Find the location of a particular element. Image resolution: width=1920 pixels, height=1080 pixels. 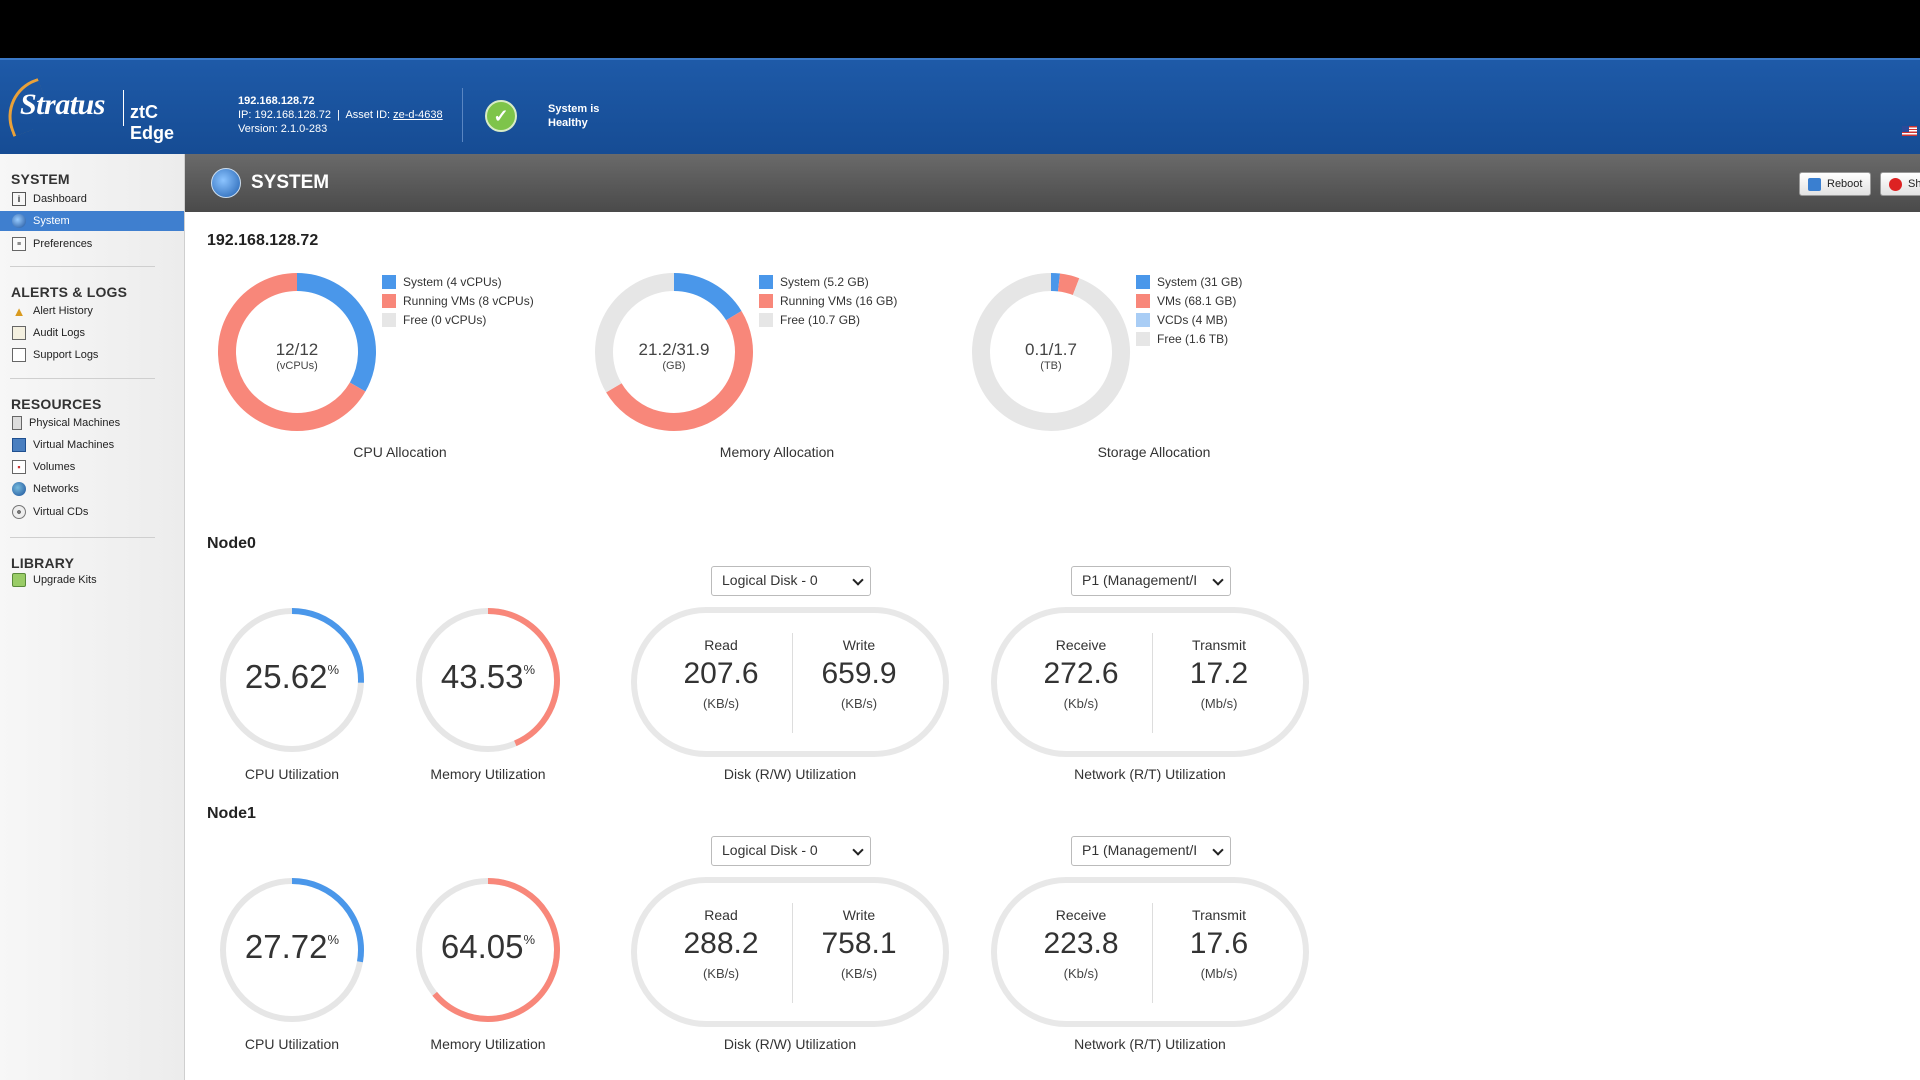

cpu-allocation-caption: CPU Allocation is located at coordinates (400, 452).